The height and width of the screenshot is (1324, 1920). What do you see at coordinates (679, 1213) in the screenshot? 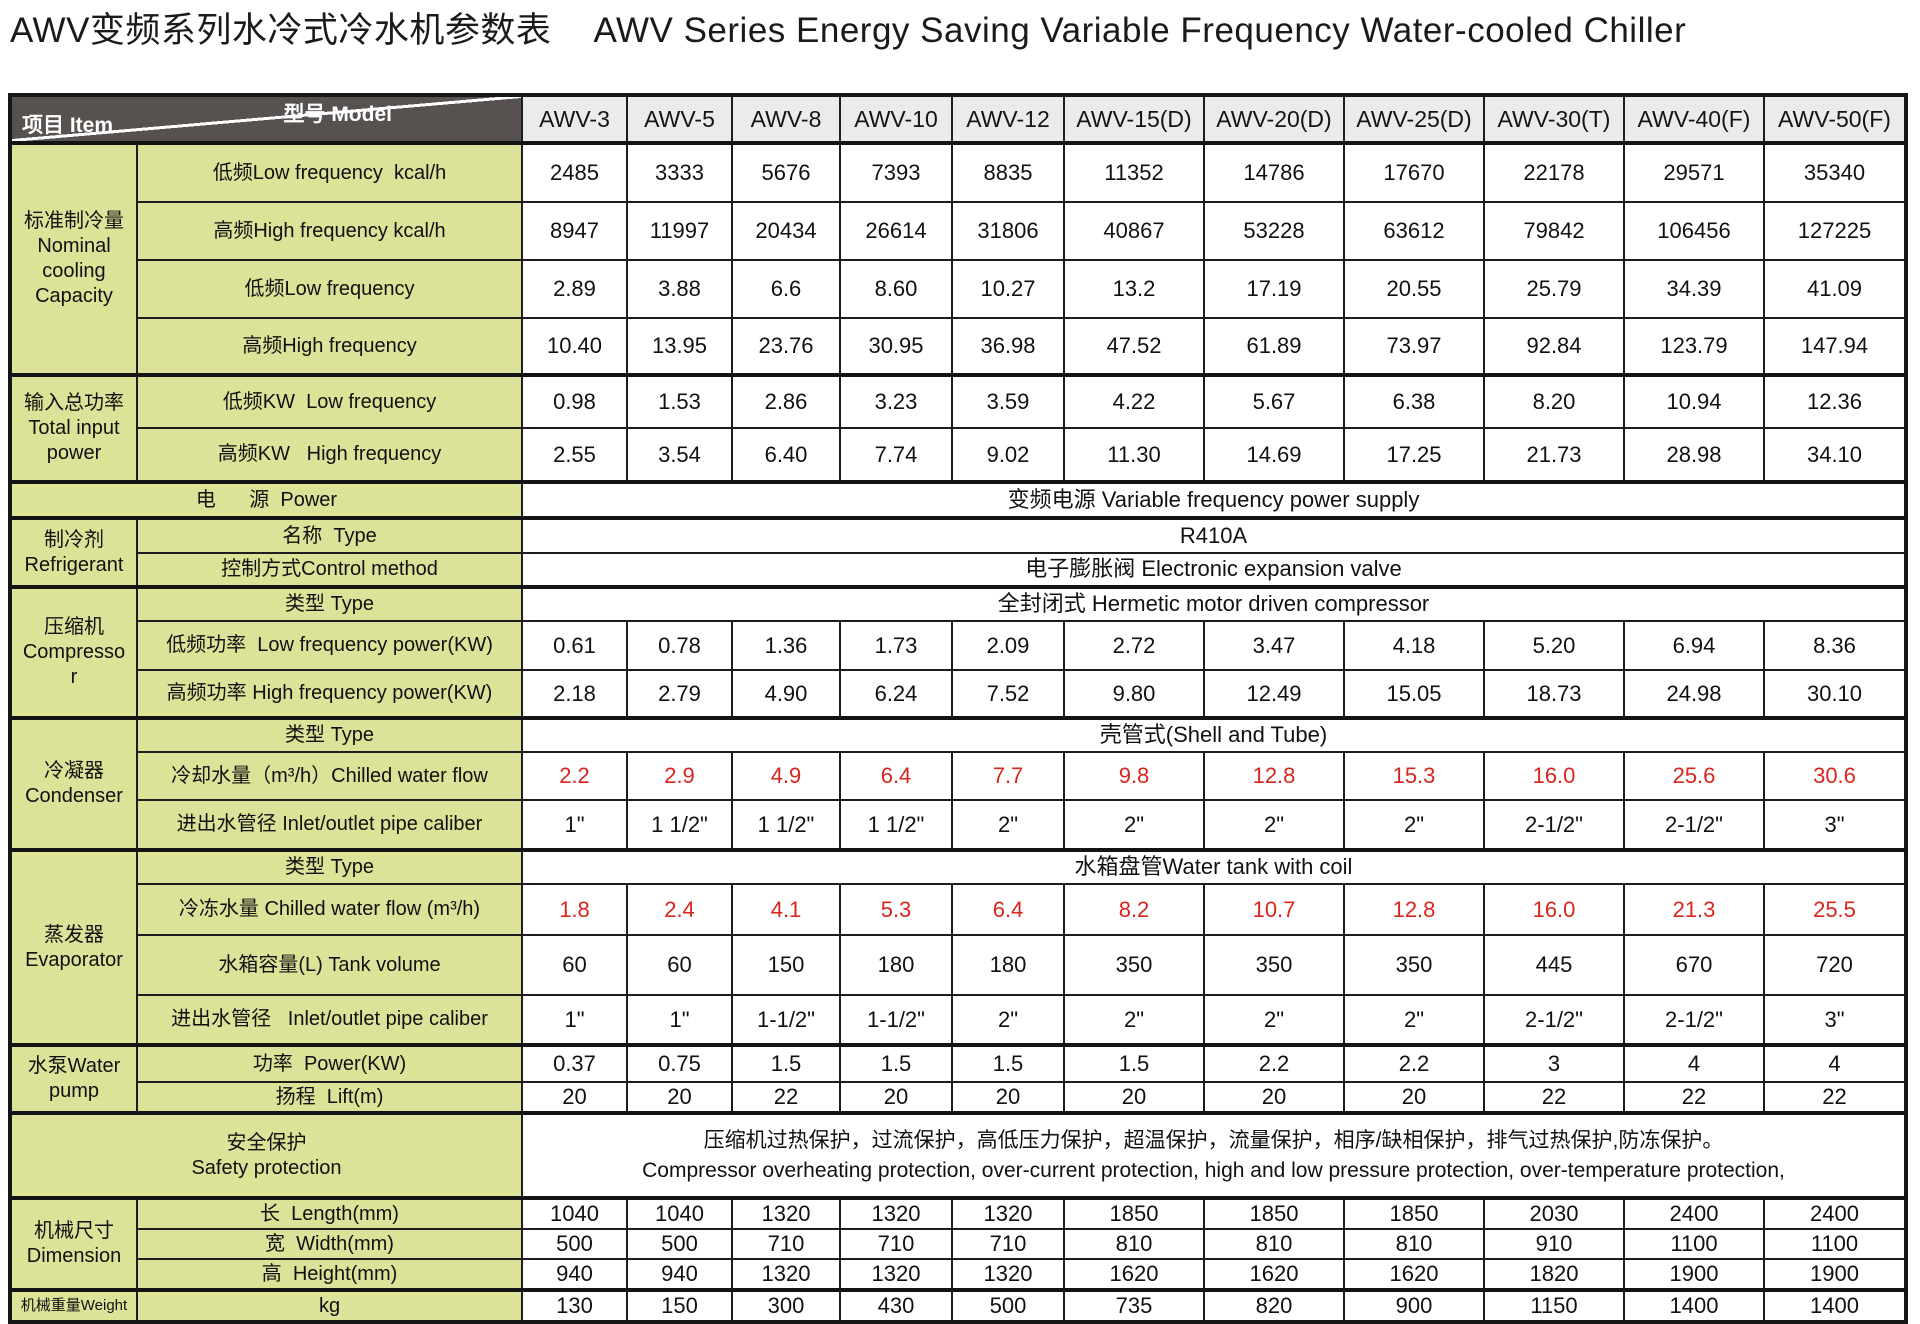
I see `value-cell: 1040` at bounding box center [679, 1213].